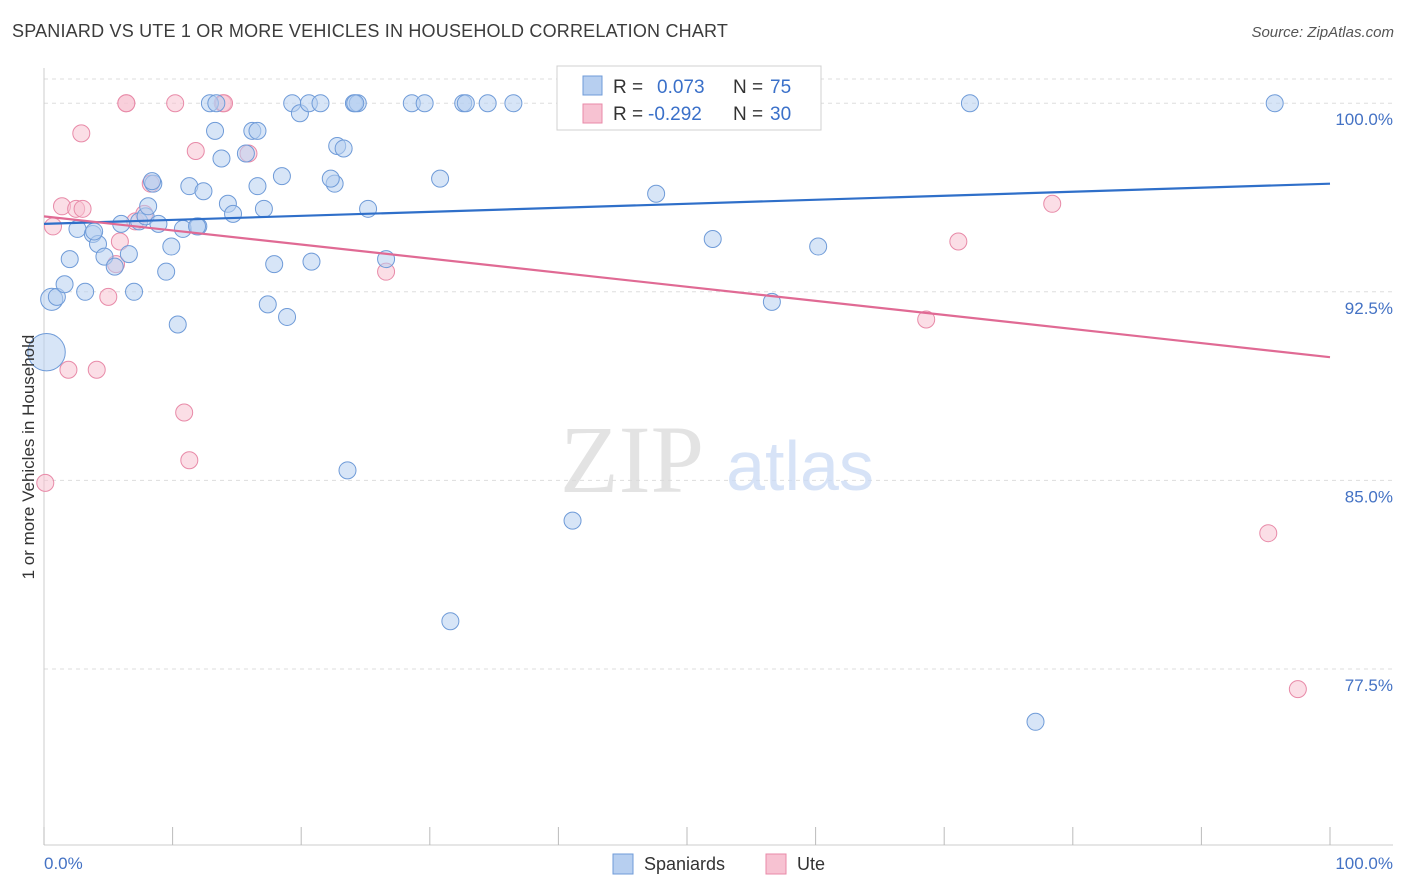 This screenshot has height=892, width=1406. I want to click on legend-n-value-ute: 30, so click(780, 114).